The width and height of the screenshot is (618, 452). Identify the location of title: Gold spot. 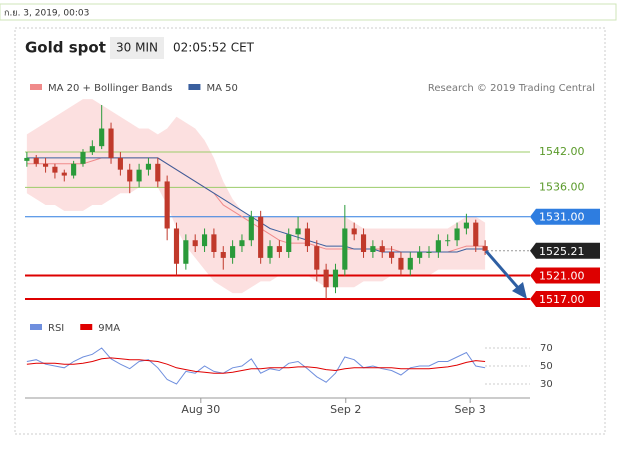
(65, 48).